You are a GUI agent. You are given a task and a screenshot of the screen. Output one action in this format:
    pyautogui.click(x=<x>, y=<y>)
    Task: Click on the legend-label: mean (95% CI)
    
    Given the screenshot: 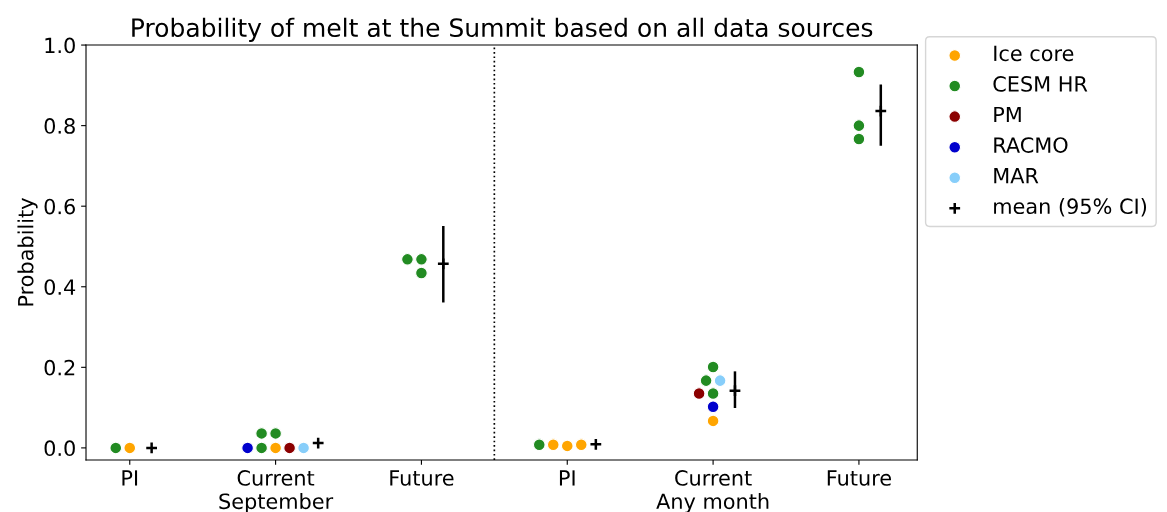 What is the action you would take?
    pyautogui.click(x=1070, y=207)
    